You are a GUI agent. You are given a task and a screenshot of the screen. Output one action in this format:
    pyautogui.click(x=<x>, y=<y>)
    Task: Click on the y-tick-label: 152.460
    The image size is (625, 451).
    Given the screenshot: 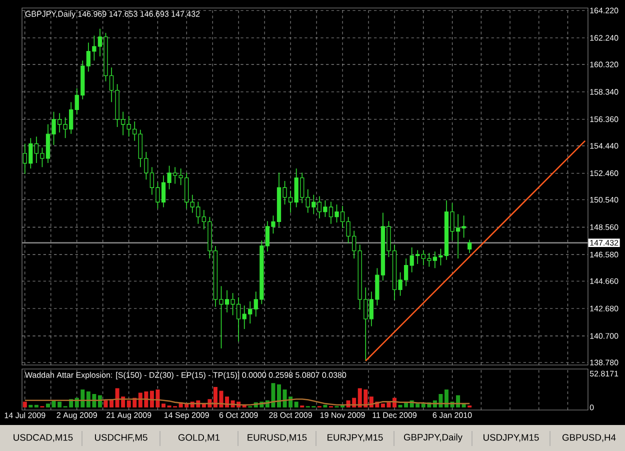 What is the action you would take?
    pyautogui.click(x=604, y=173)
    